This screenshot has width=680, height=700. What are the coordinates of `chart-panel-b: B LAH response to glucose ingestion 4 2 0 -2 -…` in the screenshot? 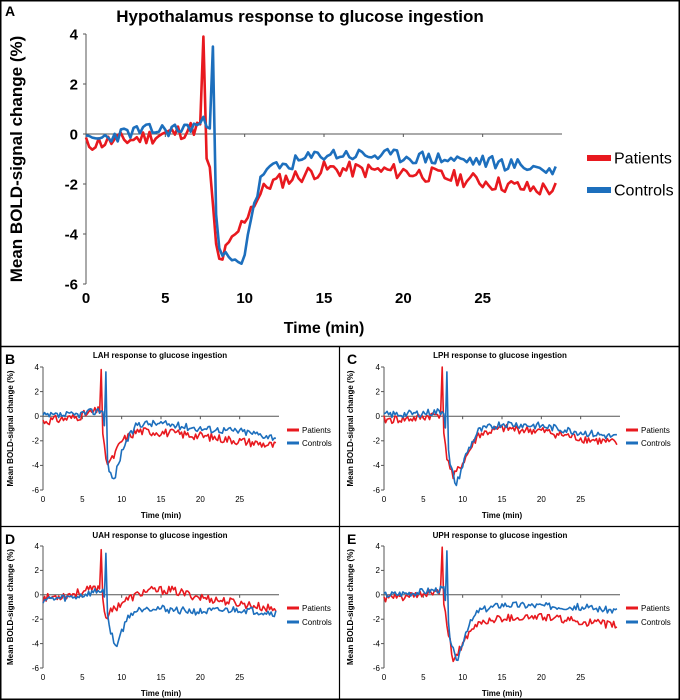 It's located at (168, 435).